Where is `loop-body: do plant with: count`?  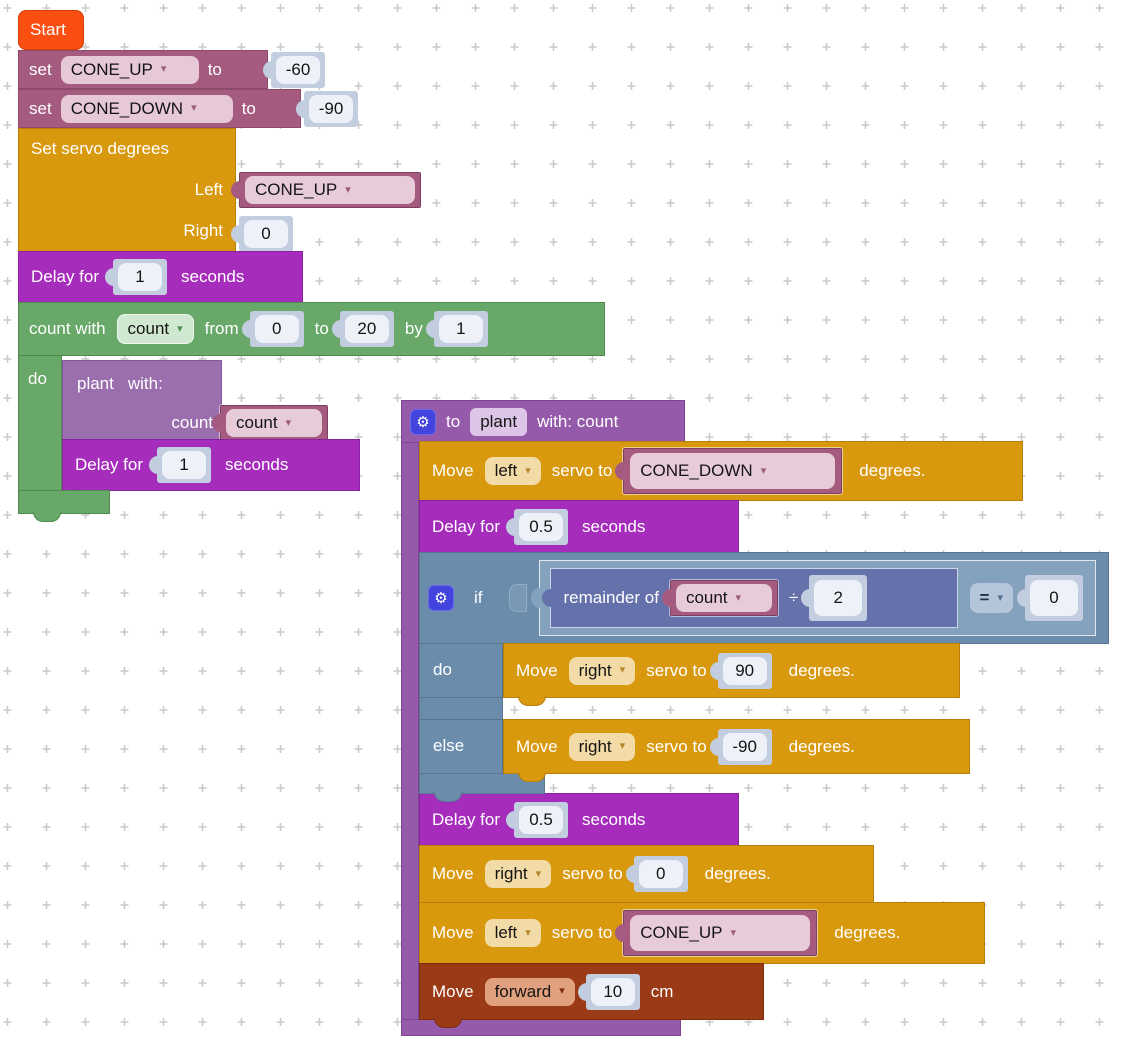
loop-body: do plant with: count is located at coordinates (189, 427).